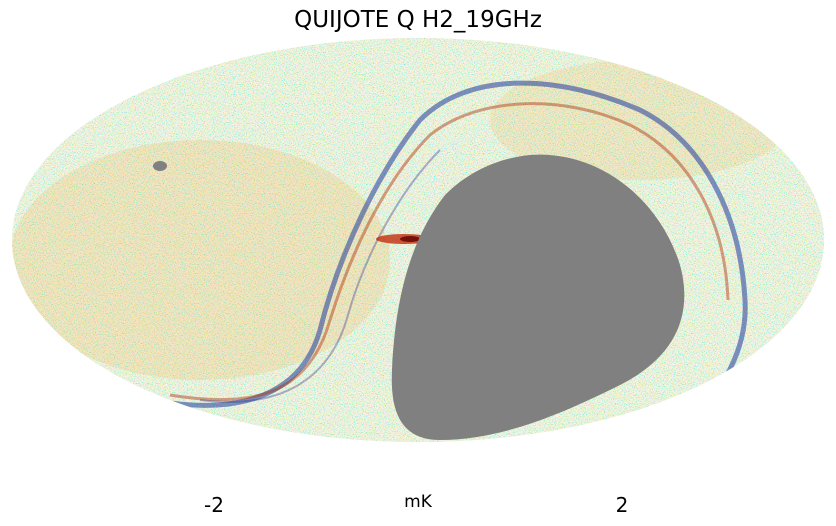  What do you see at coordinates (214, 505) in the screenshot?
I see `colorbar-min-label: -2` at bounding box center [214, 505].